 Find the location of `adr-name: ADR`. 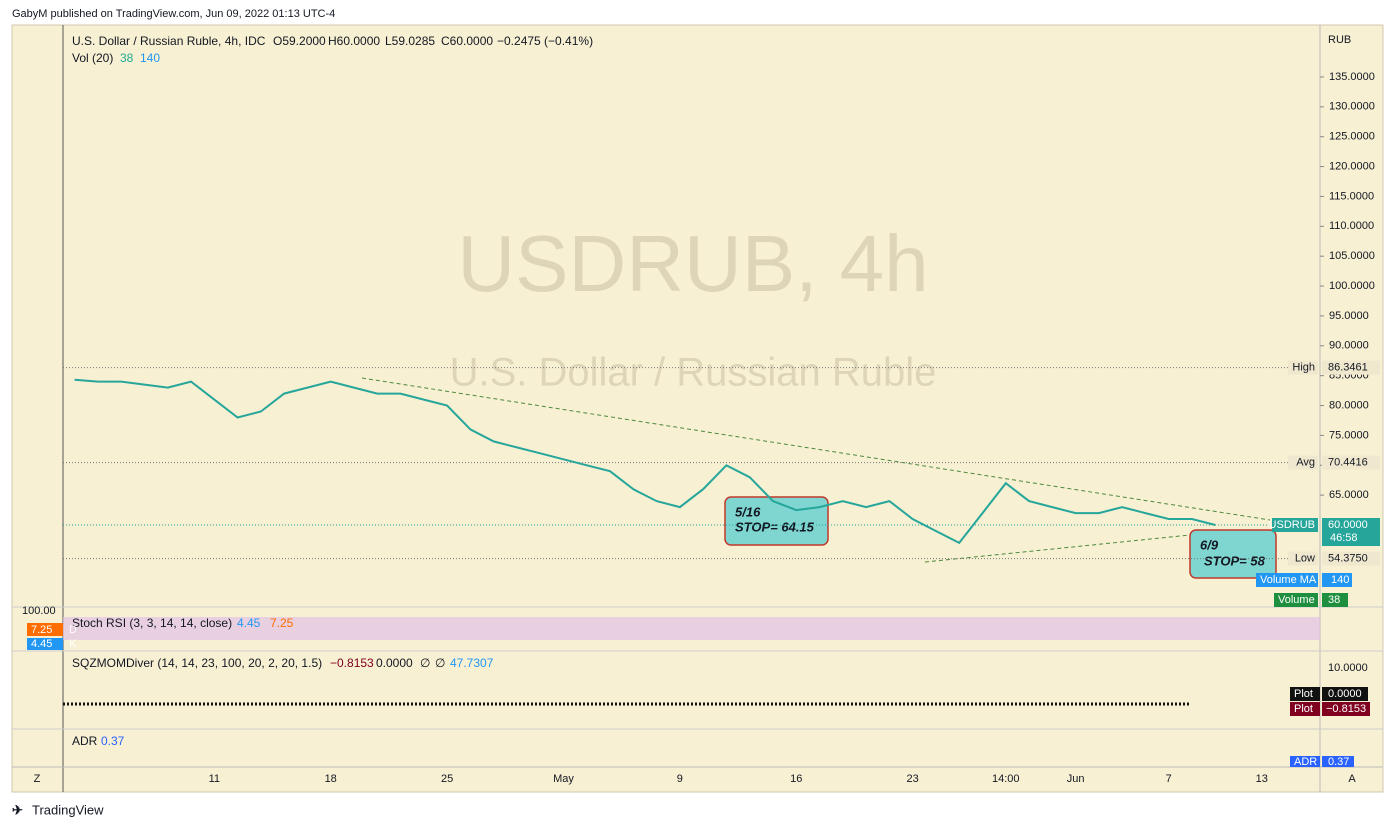

adr-name: ADR is located at coordinates (1305, 762).